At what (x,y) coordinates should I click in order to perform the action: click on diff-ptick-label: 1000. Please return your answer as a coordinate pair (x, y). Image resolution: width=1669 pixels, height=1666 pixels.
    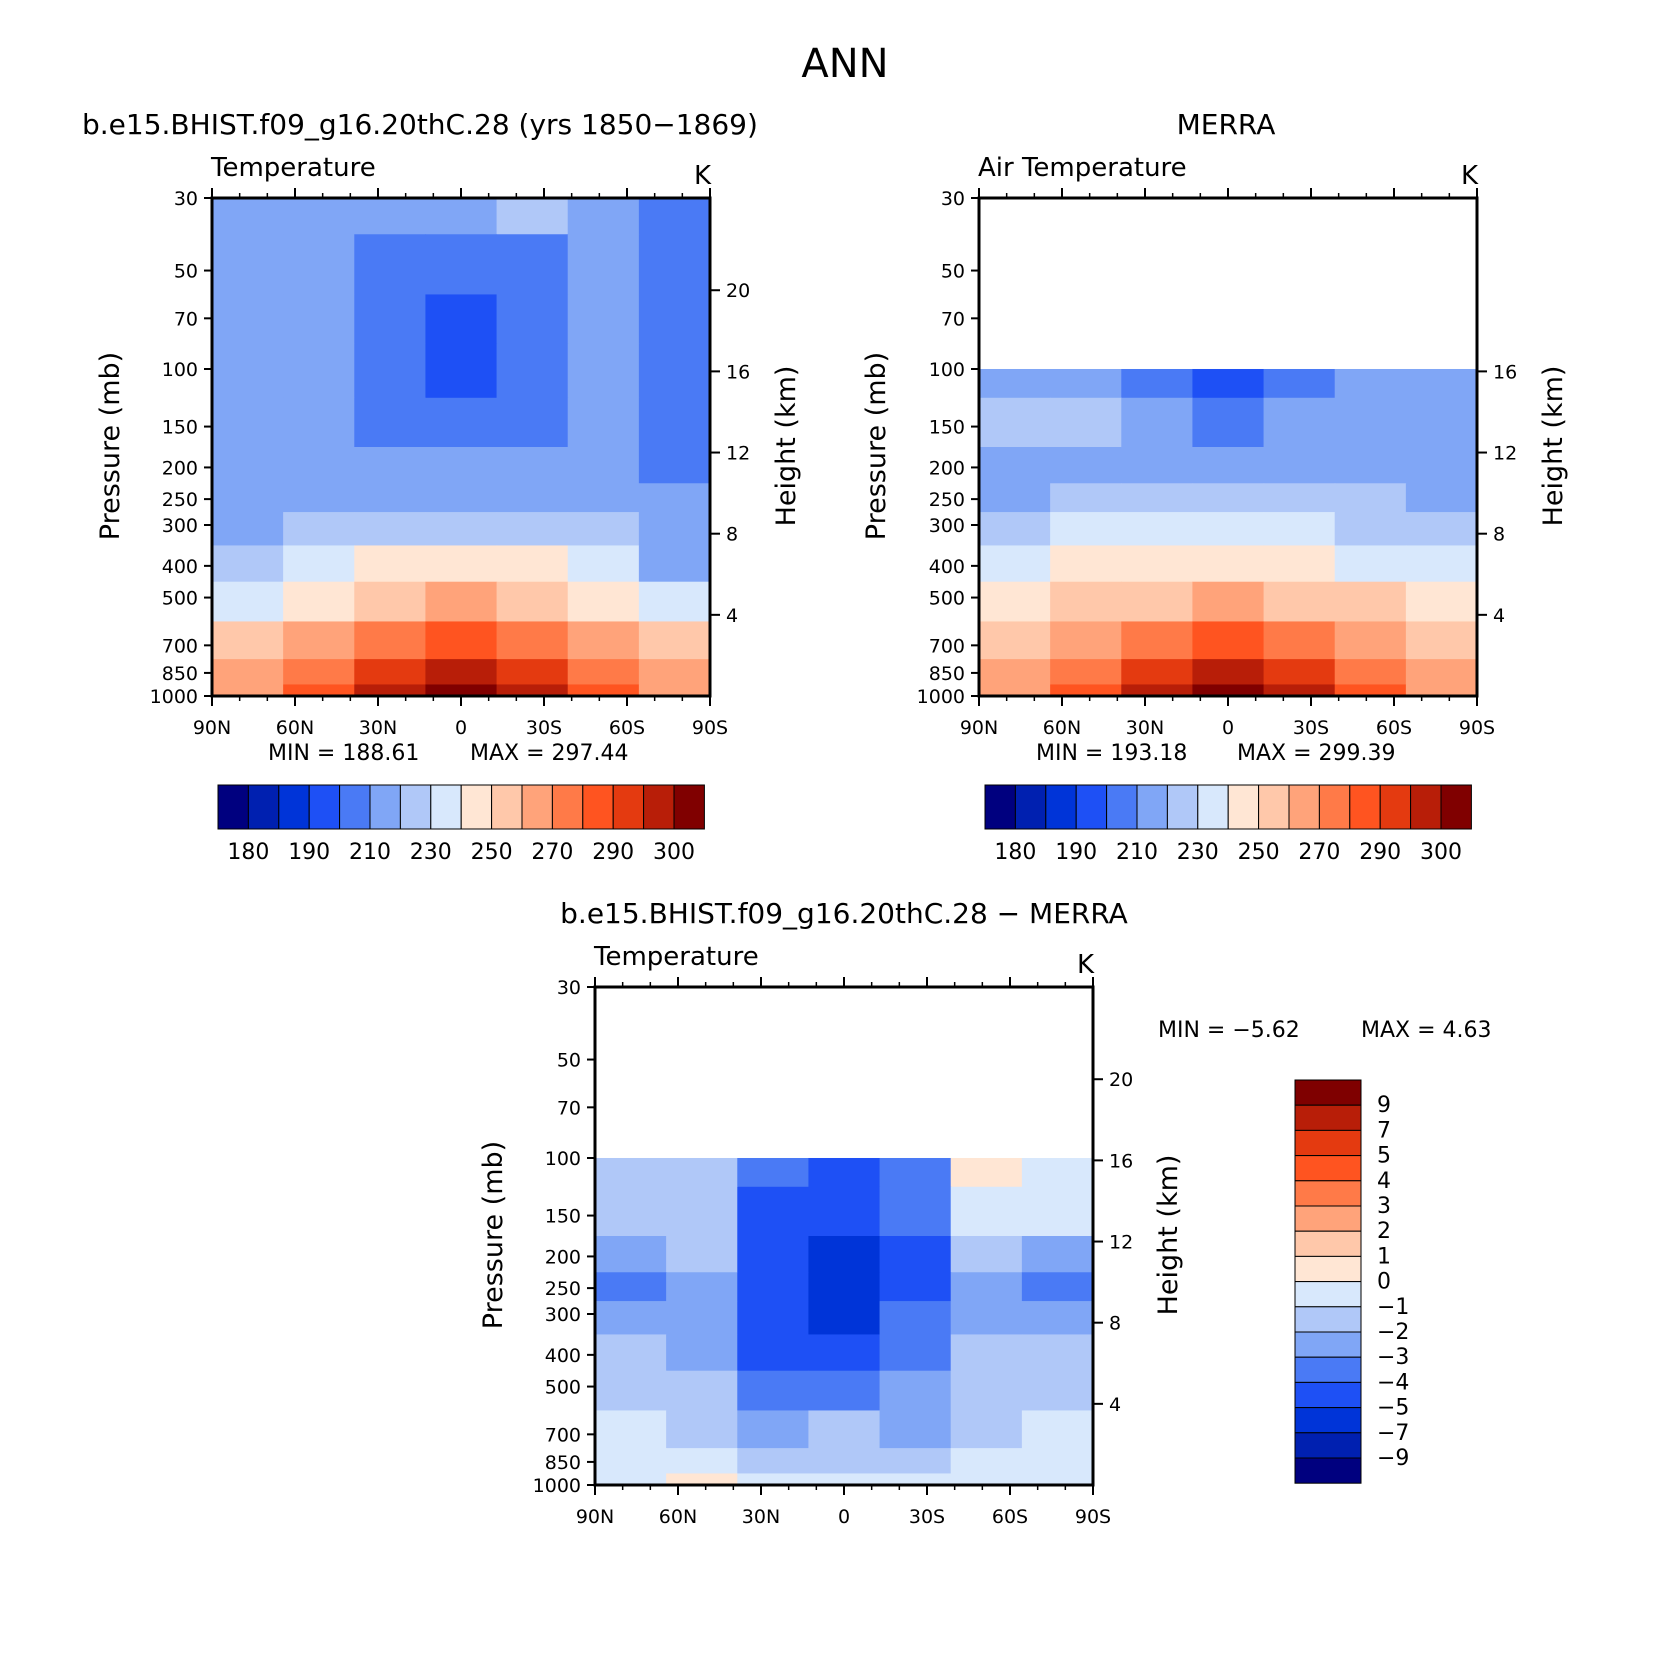
    Looking at the image, I should click on (557, 1486).